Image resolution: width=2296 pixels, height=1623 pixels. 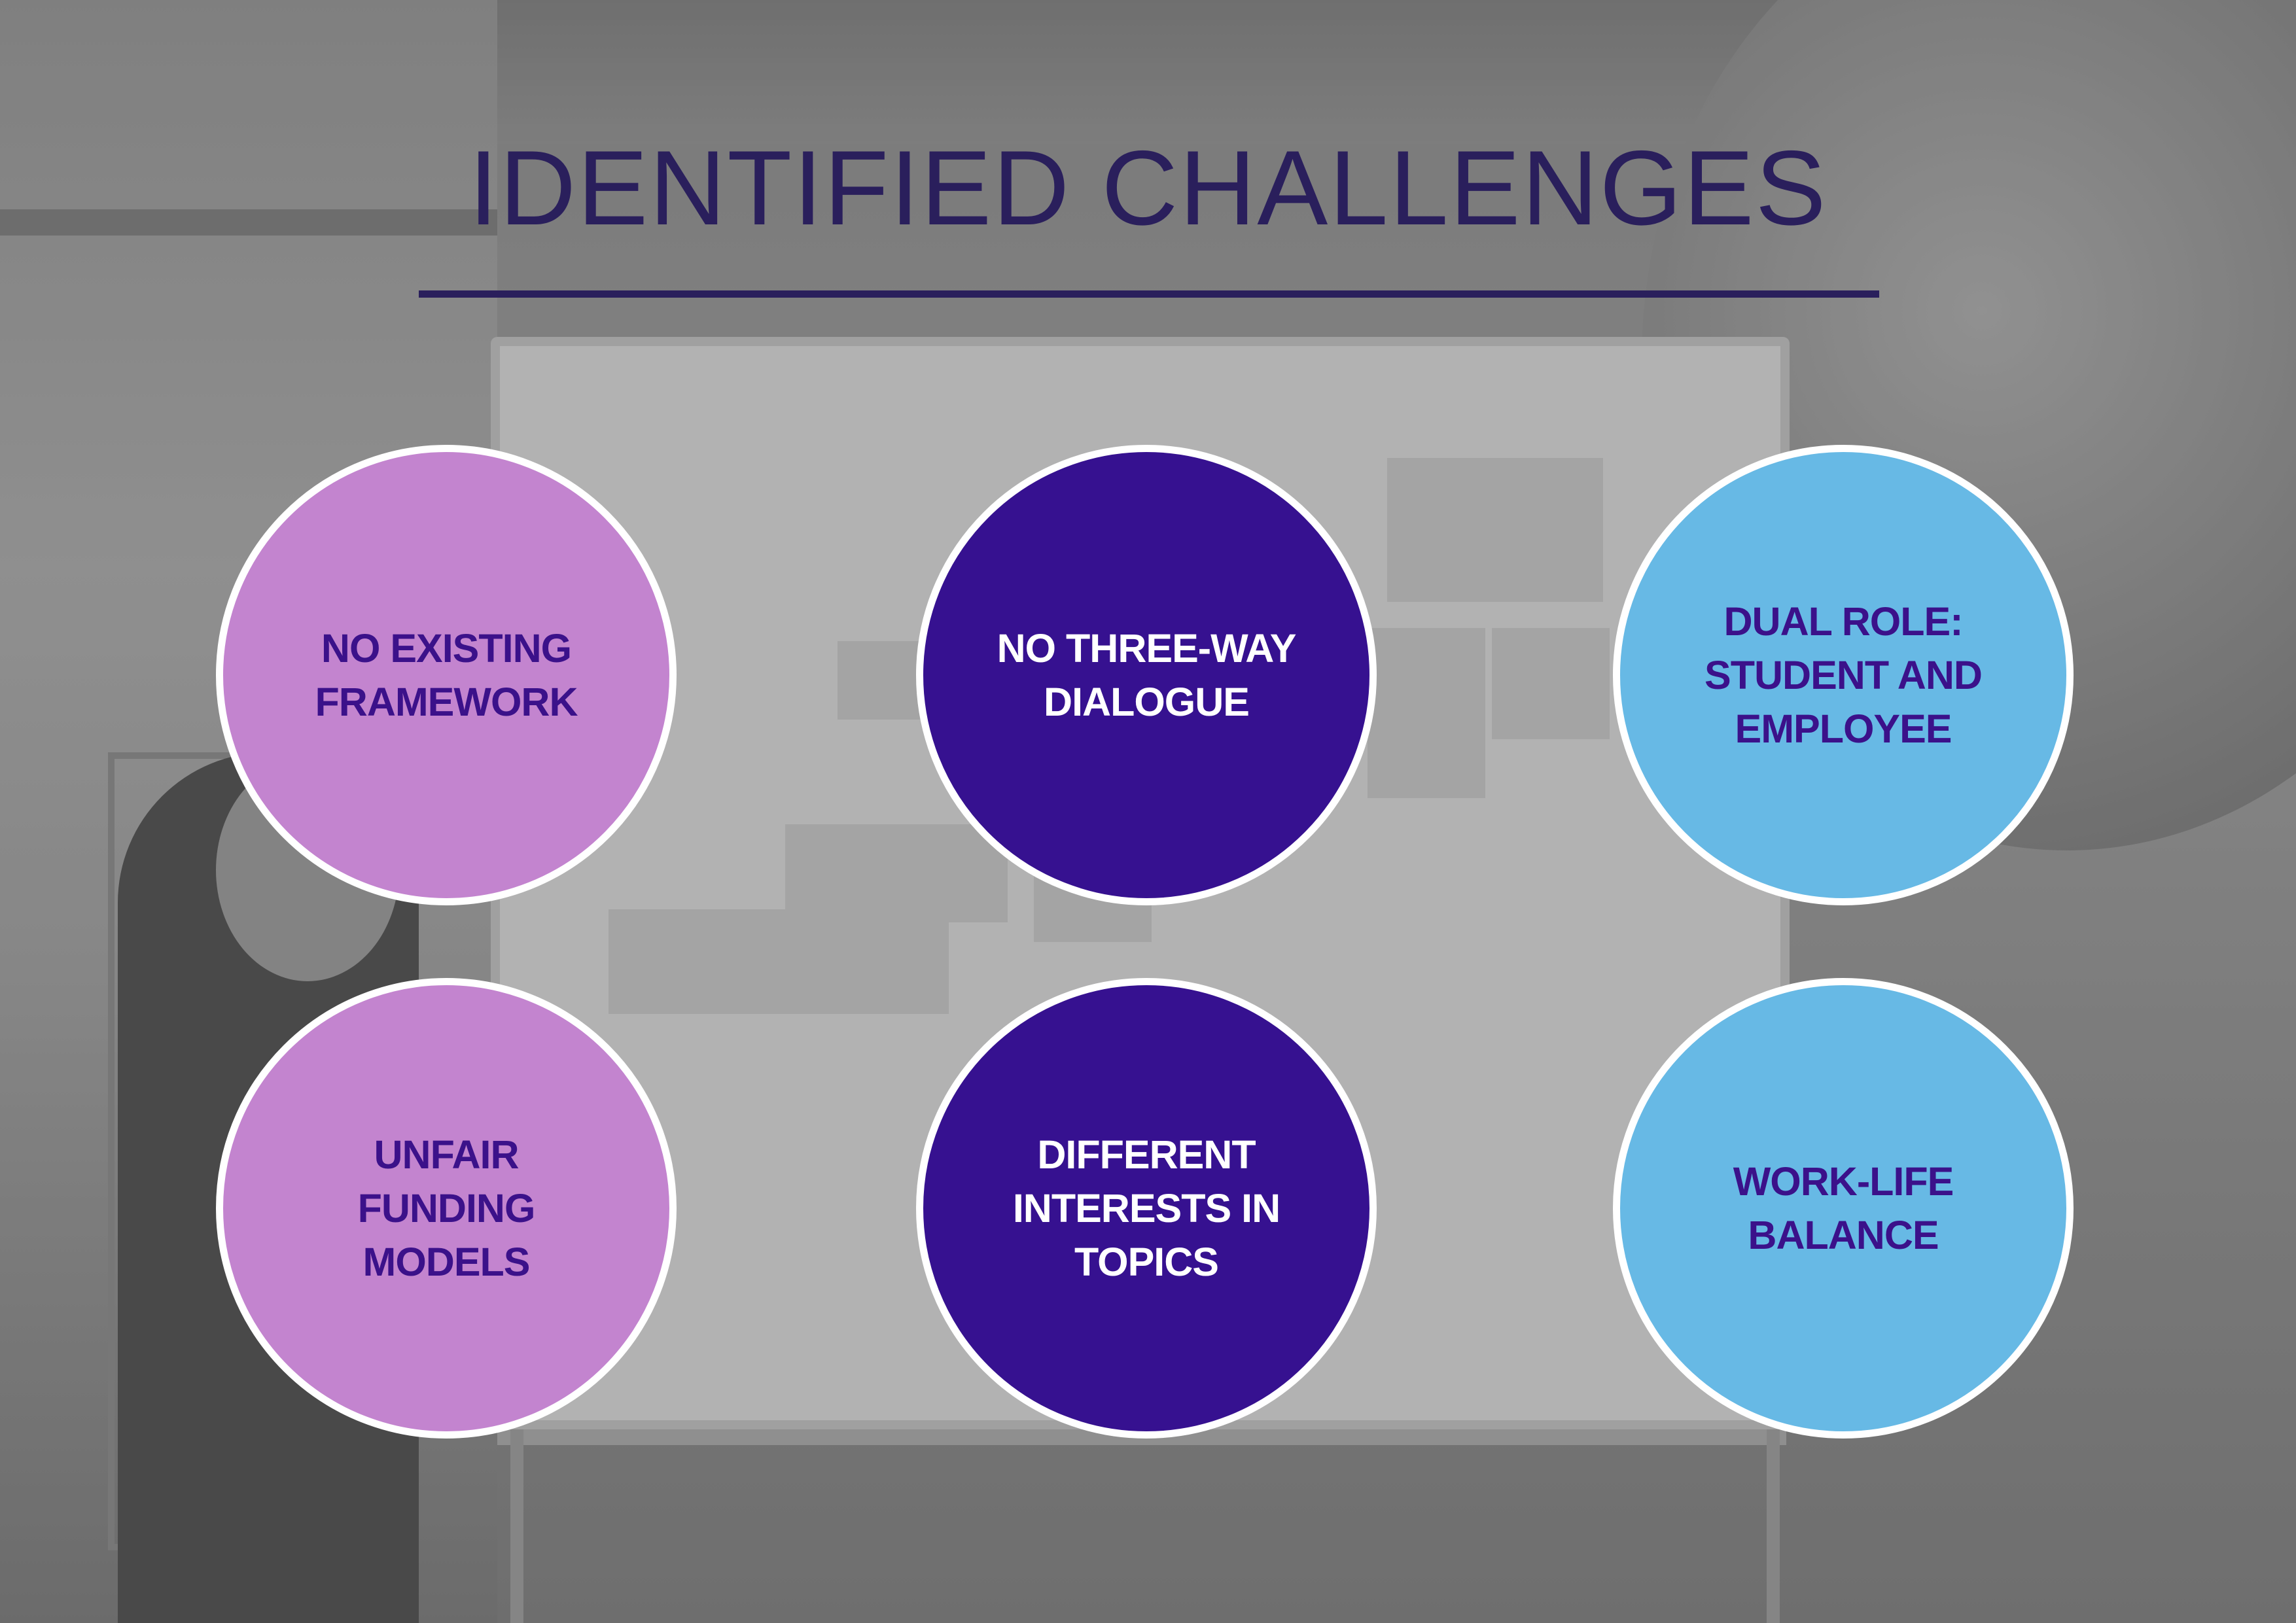 I want to click on challenge-circle-dual-role: DUAL ROLE: STUDENT AND EMPLOYEE, so click(x=1843, y=675).